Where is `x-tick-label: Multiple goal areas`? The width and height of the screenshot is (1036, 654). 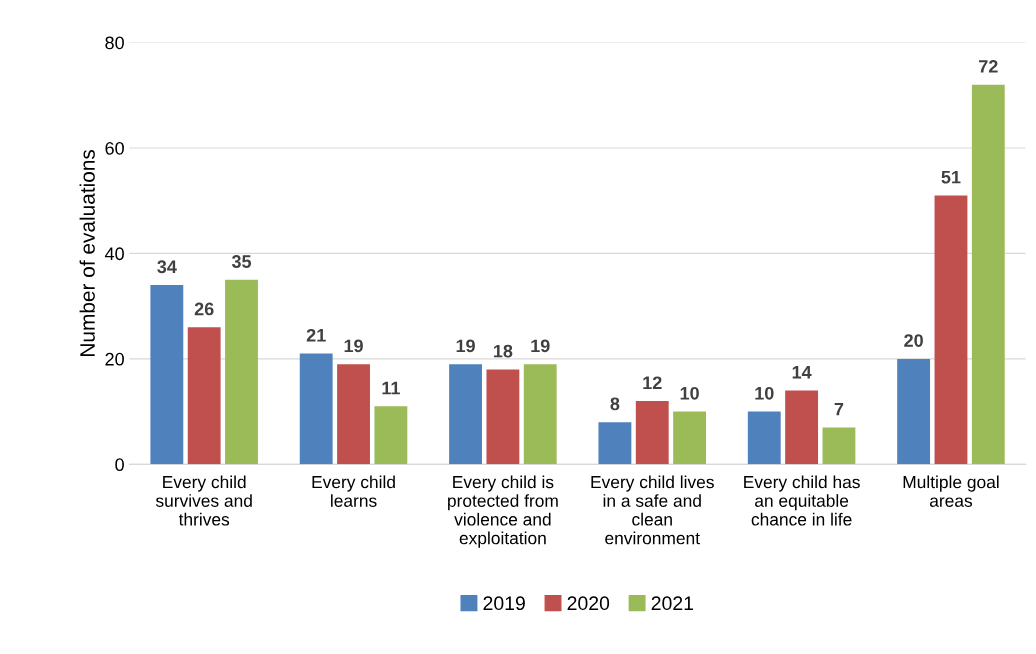 x-tick-label: Multiple goal areas is located at coordinates (951, 491).